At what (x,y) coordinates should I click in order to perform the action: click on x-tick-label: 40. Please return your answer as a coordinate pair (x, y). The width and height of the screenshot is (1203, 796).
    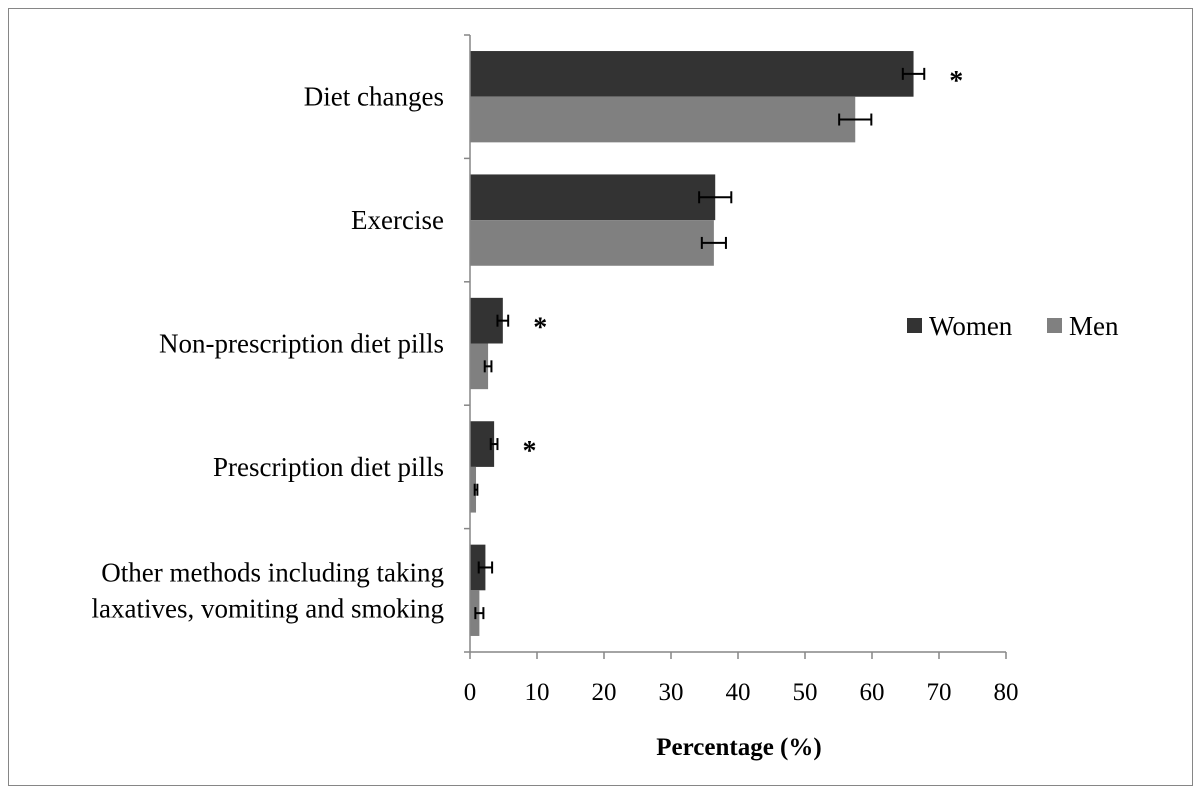
    Looking at the image, I should click on (738, 692).